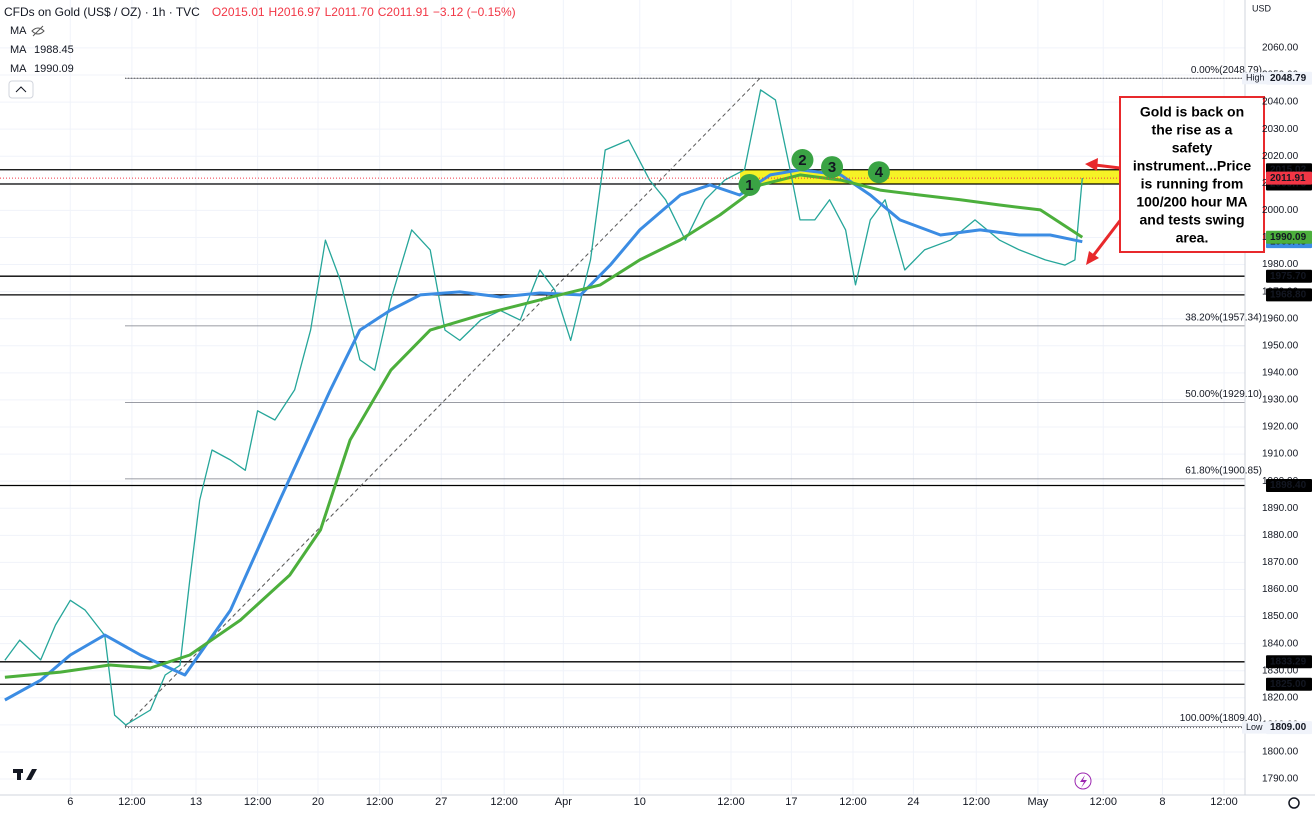 The width and height of the screenshot is (1315, 816). I want to click on extreme-tag: 2048.79, so click(1288, 78).